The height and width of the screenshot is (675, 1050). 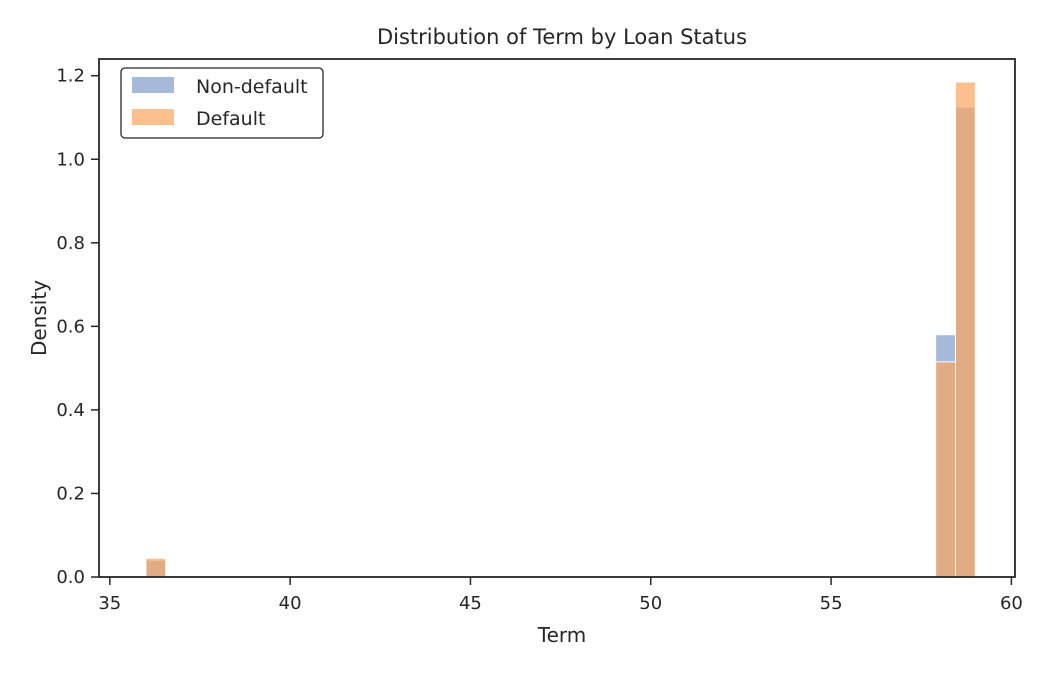 I want to click on y-tick-label-5: 1.0, so click(x=70, y=159).